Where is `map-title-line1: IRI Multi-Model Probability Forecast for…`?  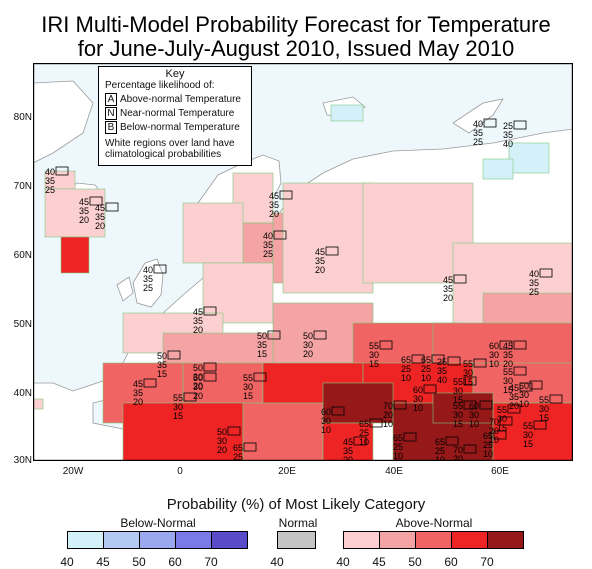 map-title-line1: IRI Multi-Model Probability Forecast for… is located at coordinates (296, 24).